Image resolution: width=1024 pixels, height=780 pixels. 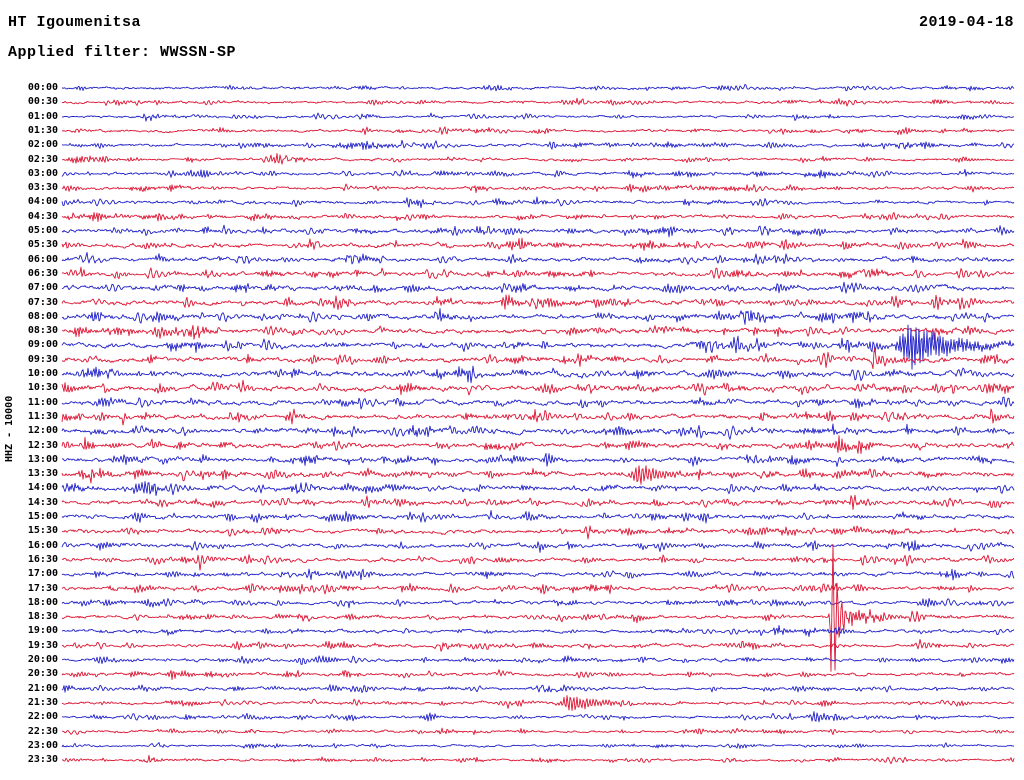 What do you see at coordinates (538, 562) in the screenshot?
I see `trace-row-16:30` at bounding box center [538, 562].